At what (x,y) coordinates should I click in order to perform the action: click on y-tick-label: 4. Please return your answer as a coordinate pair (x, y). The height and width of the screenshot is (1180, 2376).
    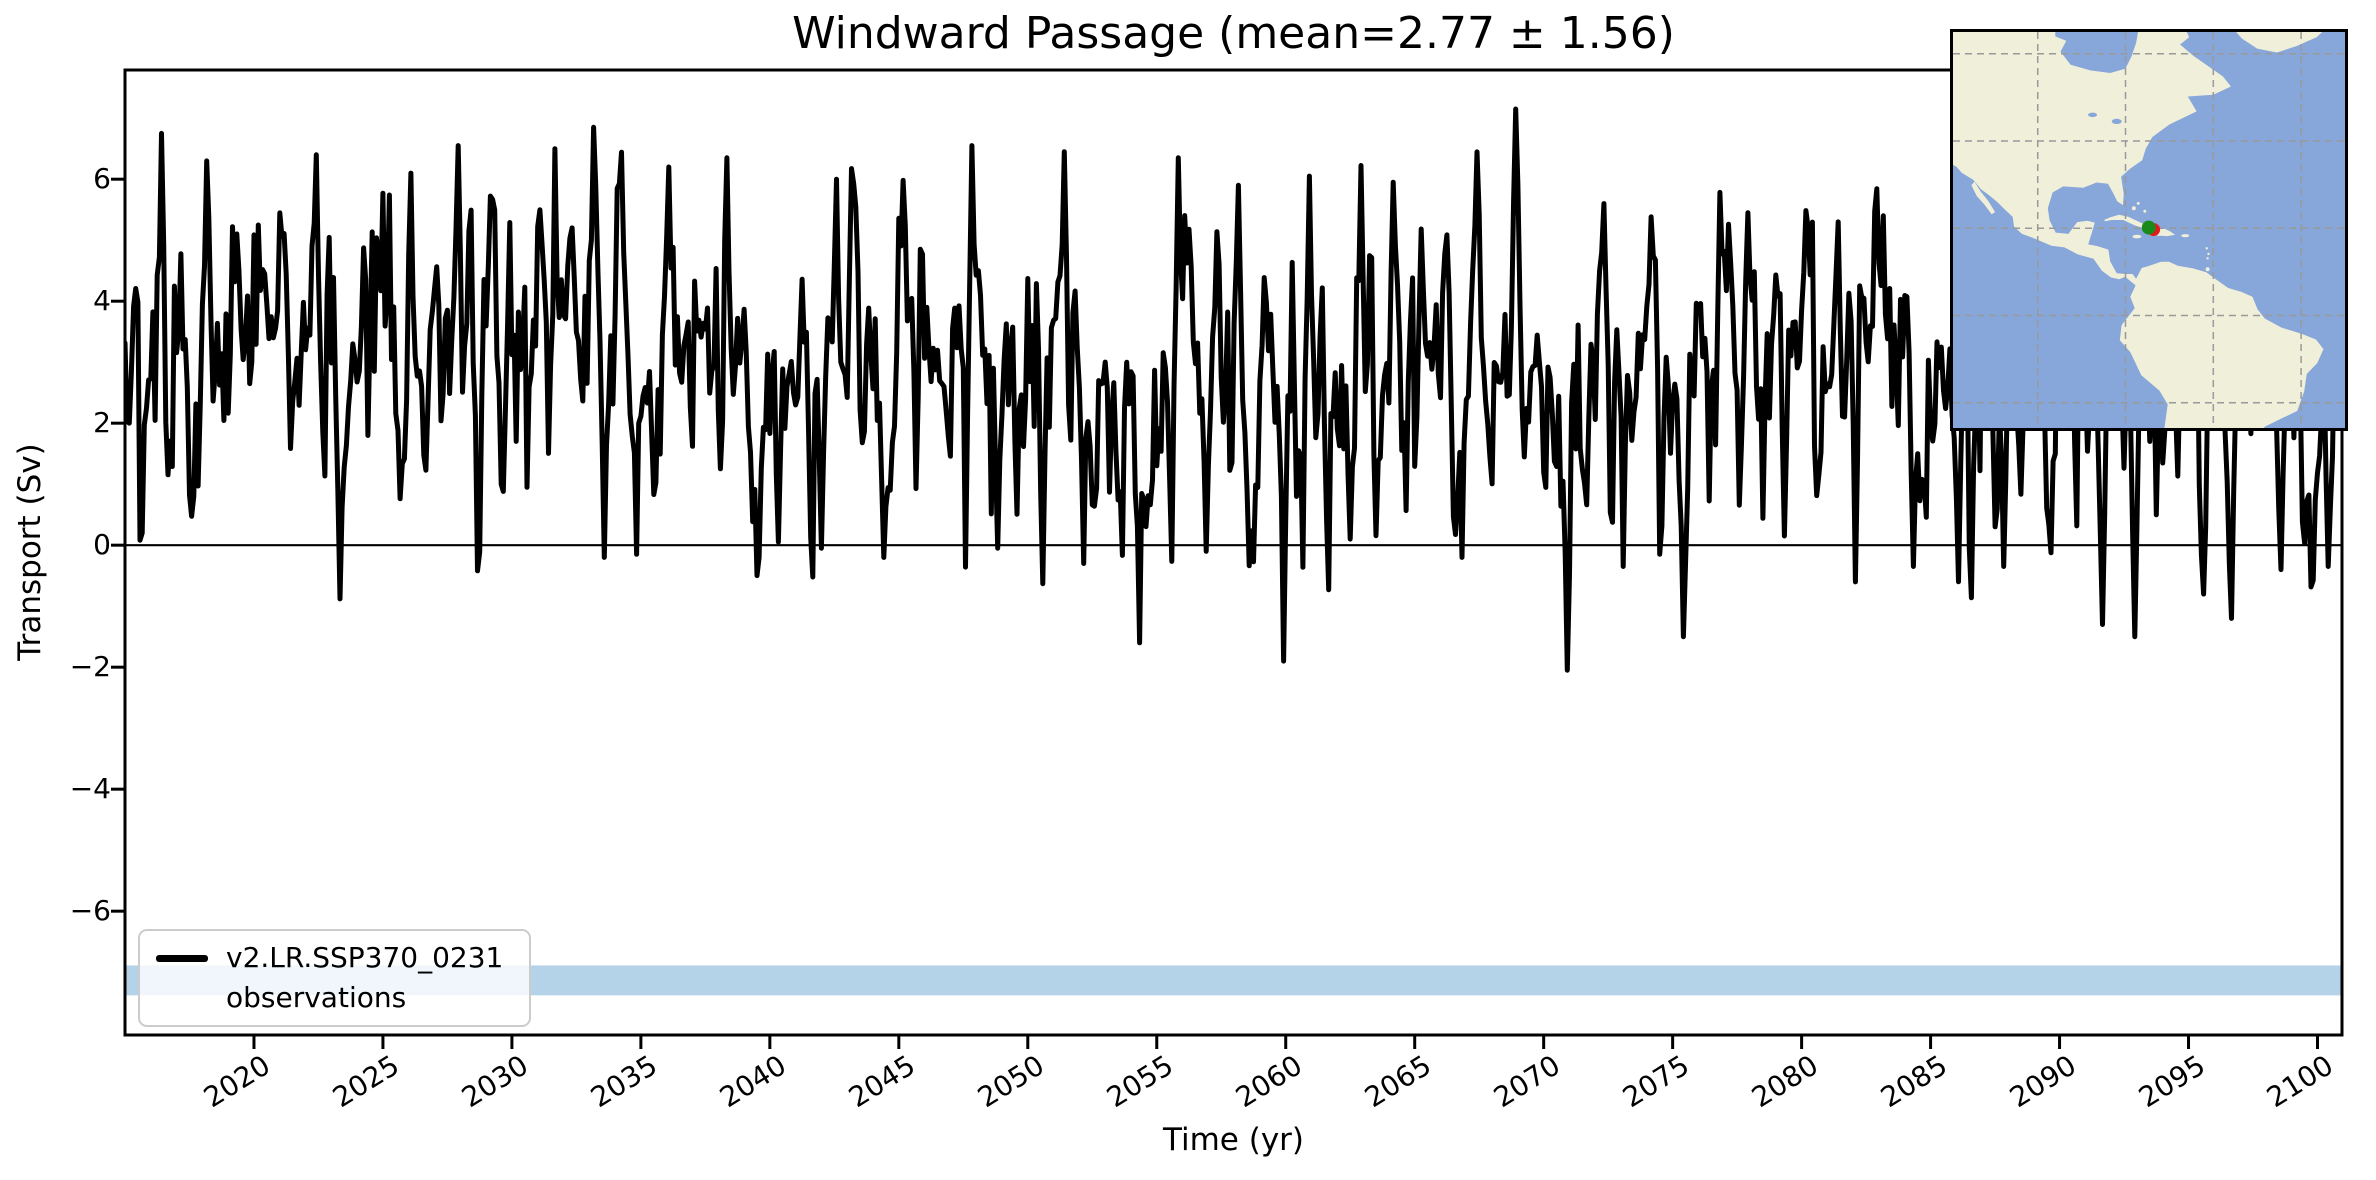
    Looking at the image, I should click on (102, 301).